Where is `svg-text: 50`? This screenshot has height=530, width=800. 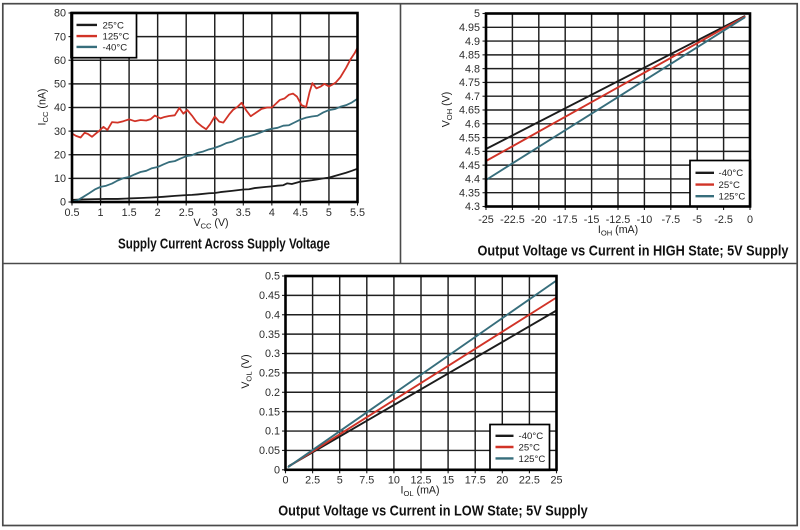 svg-text: 50 is located at coordinates (60, 85).